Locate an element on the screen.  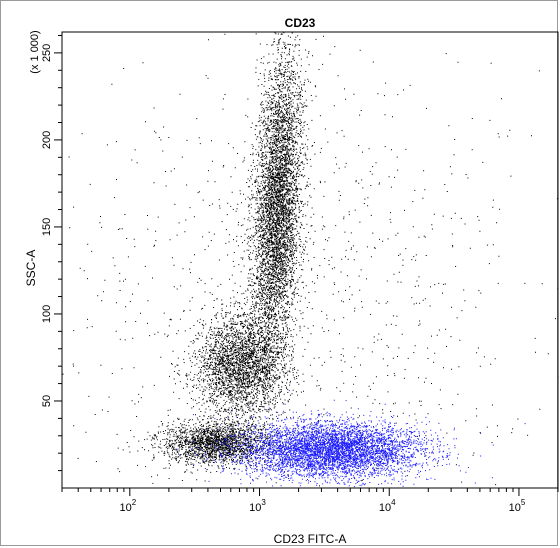
y-axis-ticks: 50 100 150 200 250 is located at coordinates (51, 253).